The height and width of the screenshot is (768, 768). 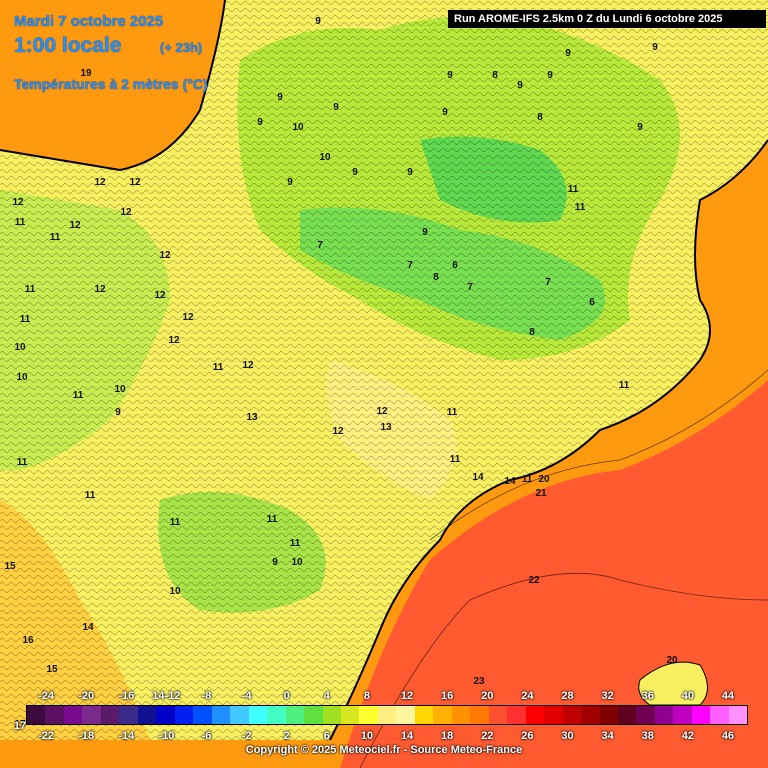 I want to click on temperature-value-label: 15, so click(x=52, y=669).